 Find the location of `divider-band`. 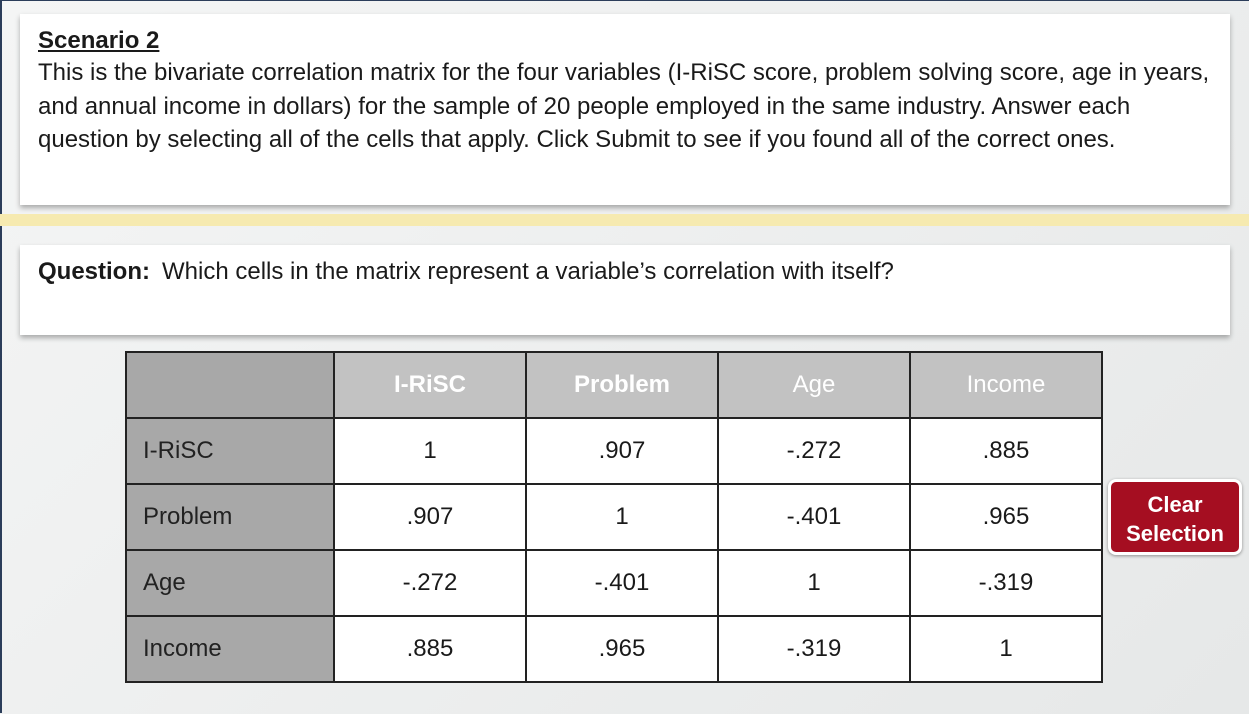

divider-band is located at coordinates (624, 220).